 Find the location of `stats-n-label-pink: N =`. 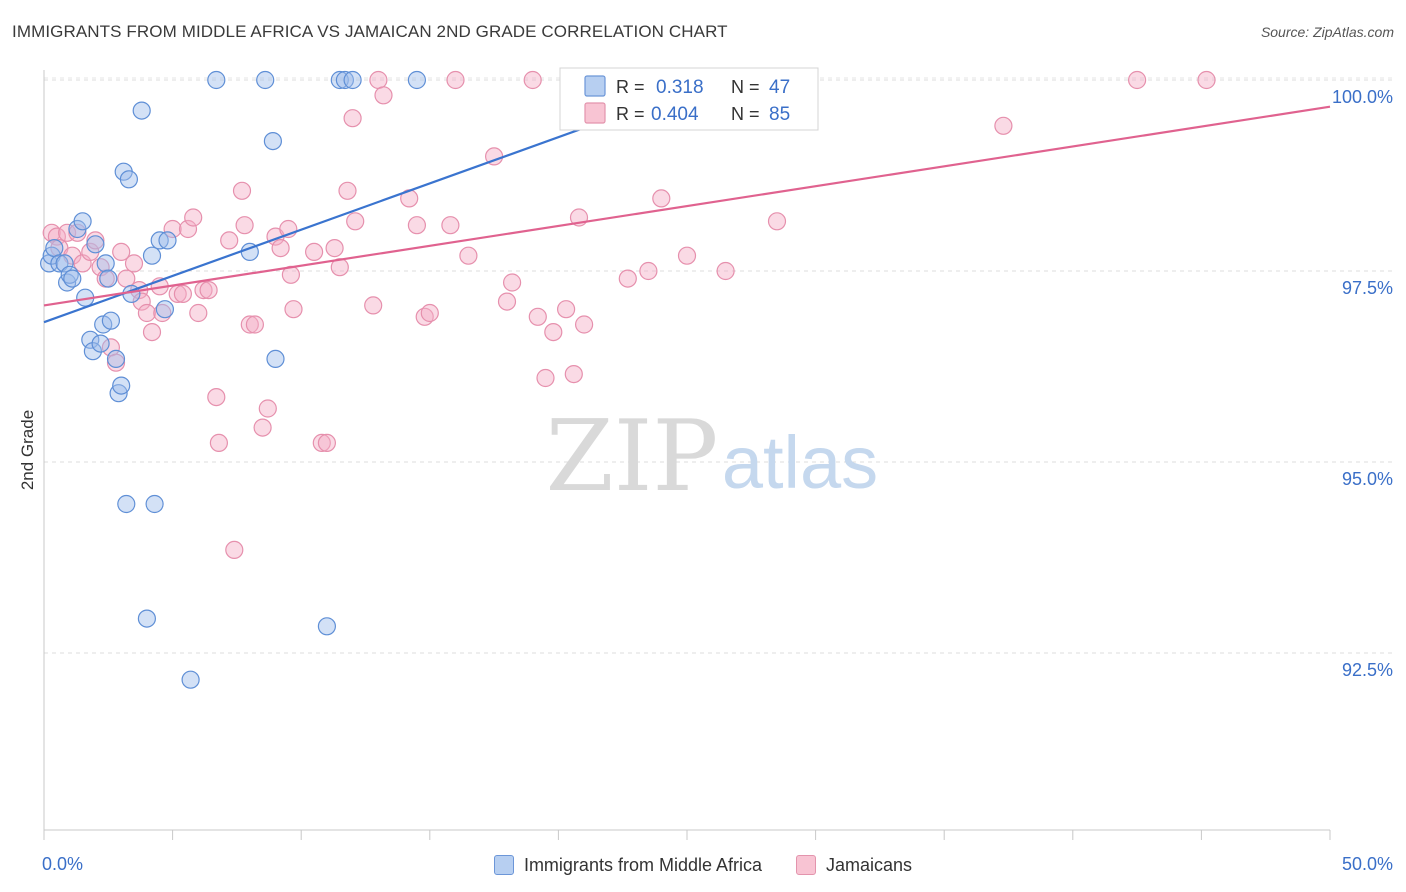

stats-n-label-pink: N = is located at coordinates (745, 114).